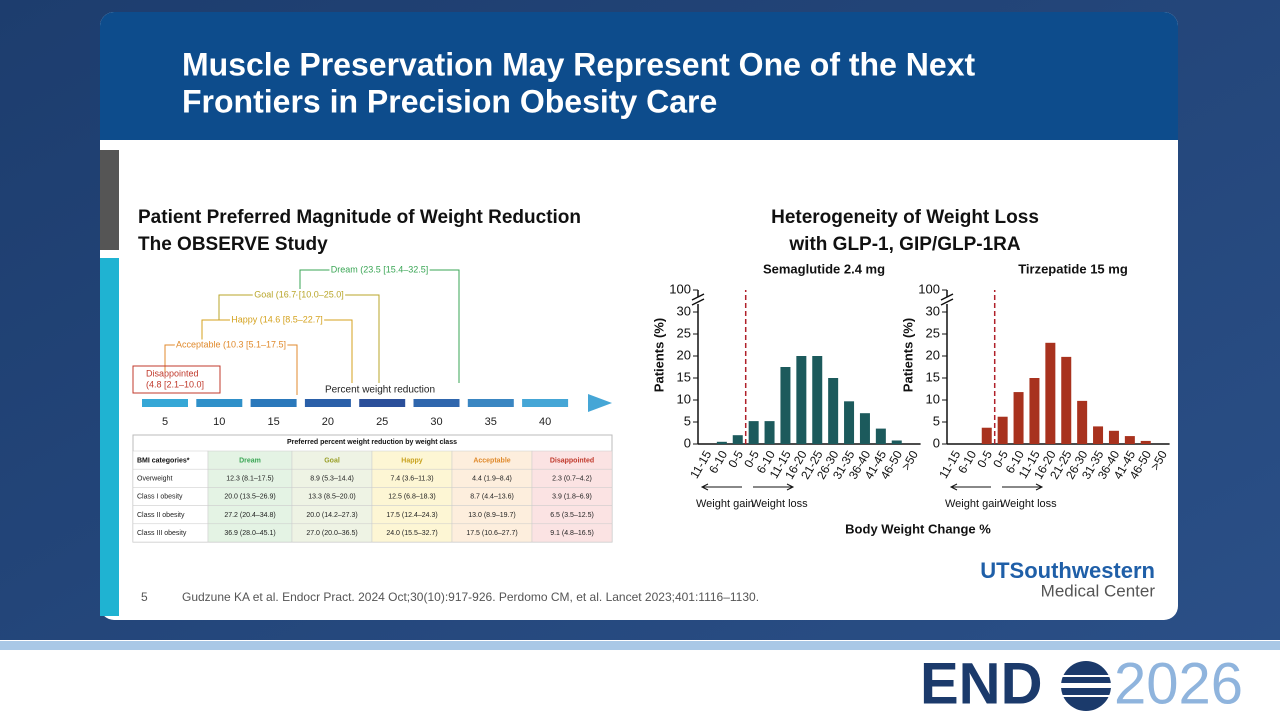 Image resolution: width=1280 pixels, height=725 pixels. What do you see at coordinates (572, 460) in the screenshot?
I see `table-header: Disappointed` at bounding box center [572, 460].